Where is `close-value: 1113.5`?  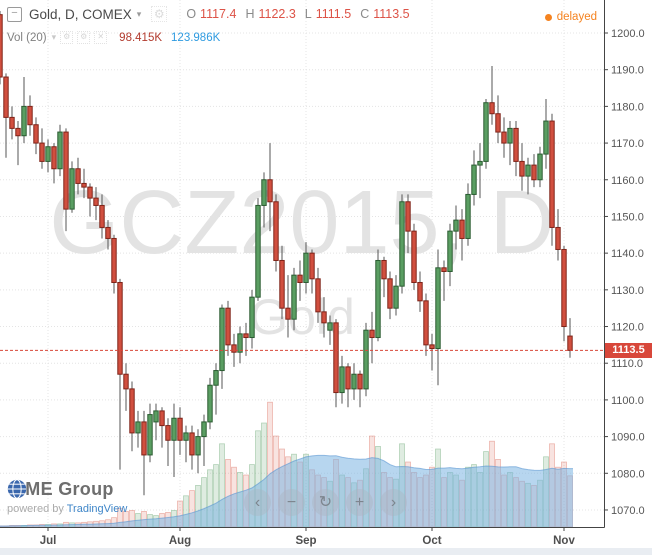 close-value: 1113.5 is located at coordinates (391, 14).